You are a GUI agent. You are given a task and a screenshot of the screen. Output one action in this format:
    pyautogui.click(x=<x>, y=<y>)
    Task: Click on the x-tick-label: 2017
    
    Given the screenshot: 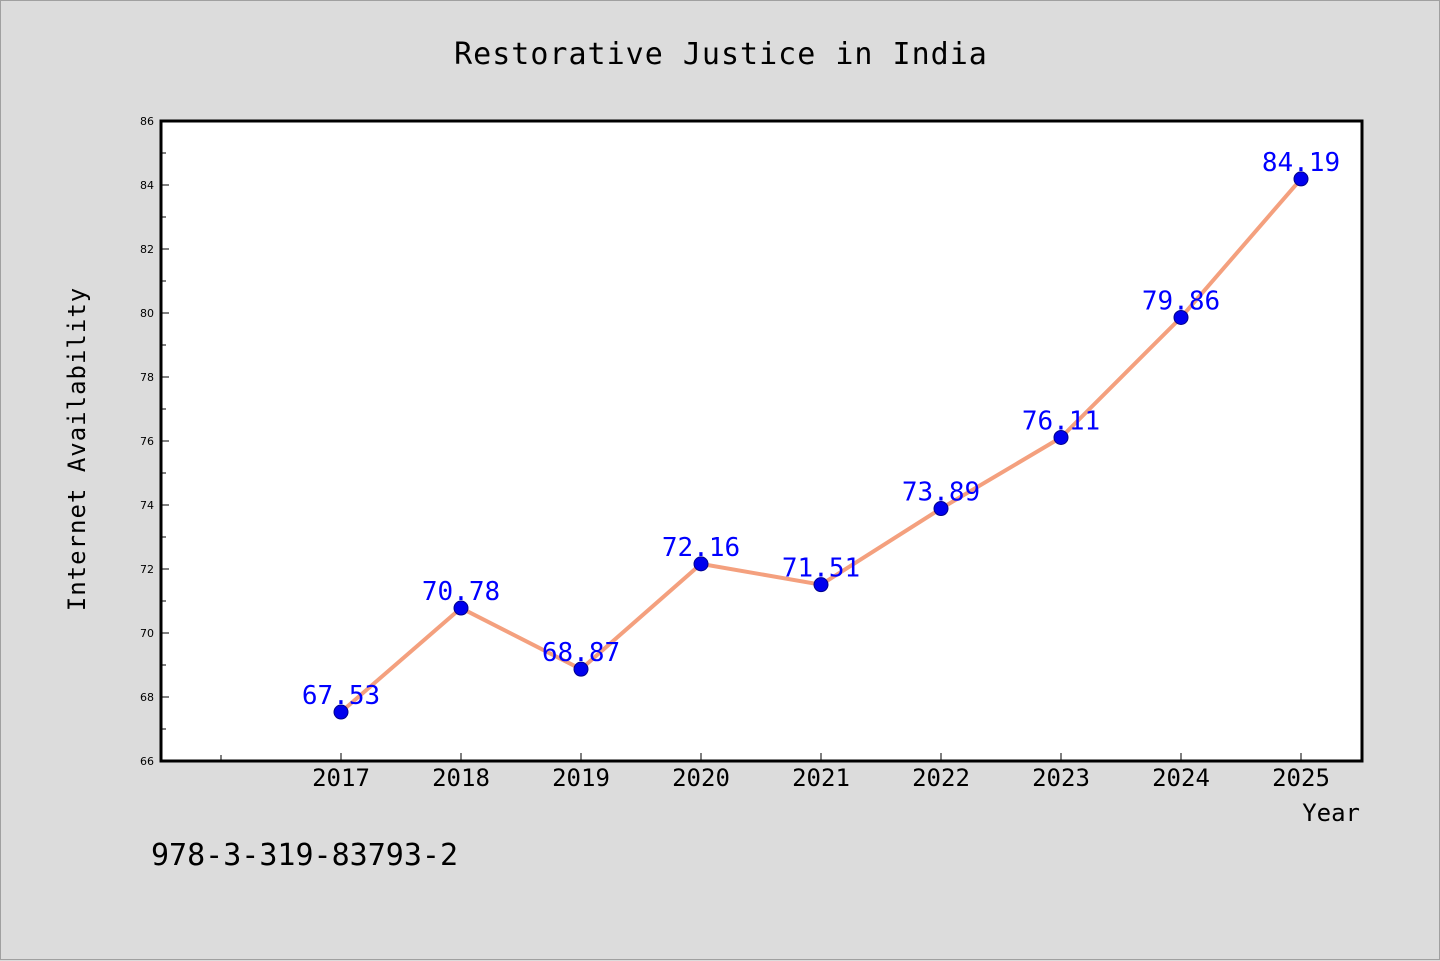 What is the action you would take?
    pyautogui.click(x=341, y=778)
    